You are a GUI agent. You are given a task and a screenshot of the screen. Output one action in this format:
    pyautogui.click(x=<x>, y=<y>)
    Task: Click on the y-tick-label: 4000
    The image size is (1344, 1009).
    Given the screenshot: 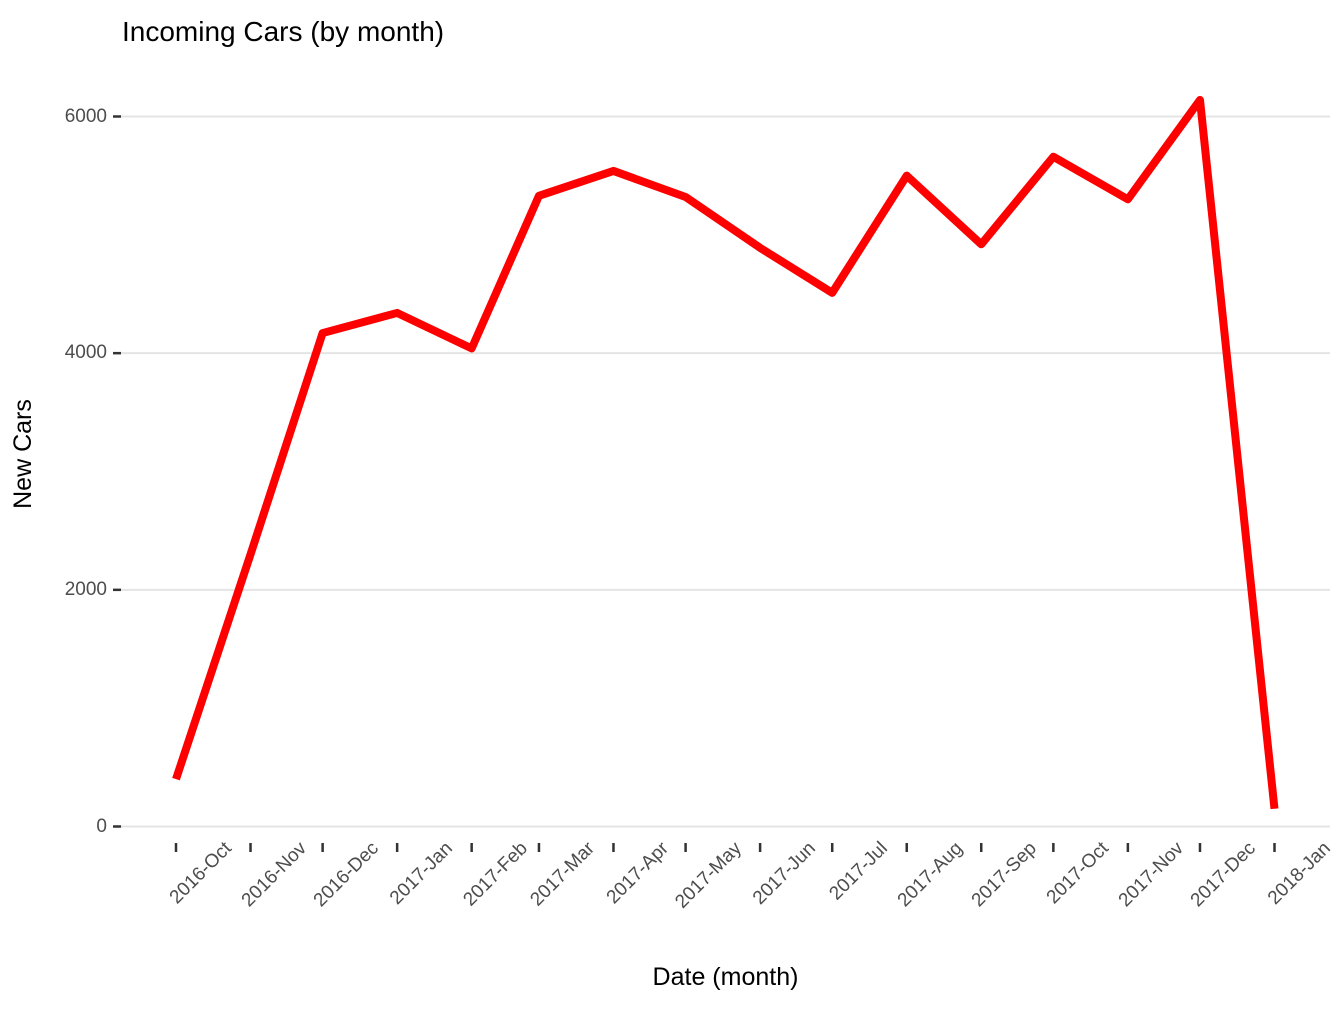 What is the action you would take?
    pyautogui.click(x=85, y=353)
    